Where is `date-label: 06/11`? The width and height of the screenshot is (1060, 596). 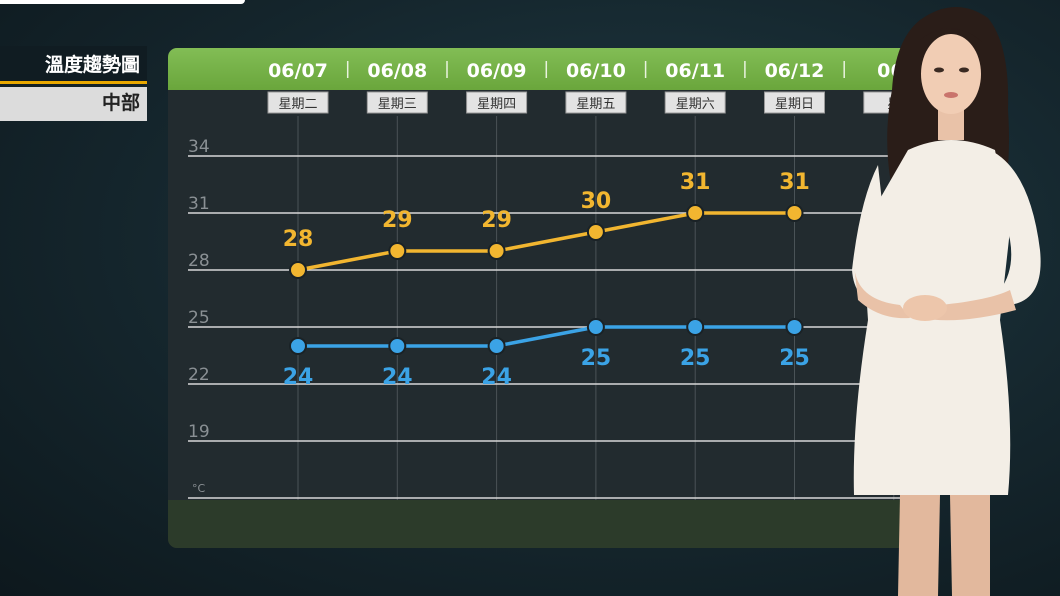 date-label: 06/11 is located at coordinates (695, 71).